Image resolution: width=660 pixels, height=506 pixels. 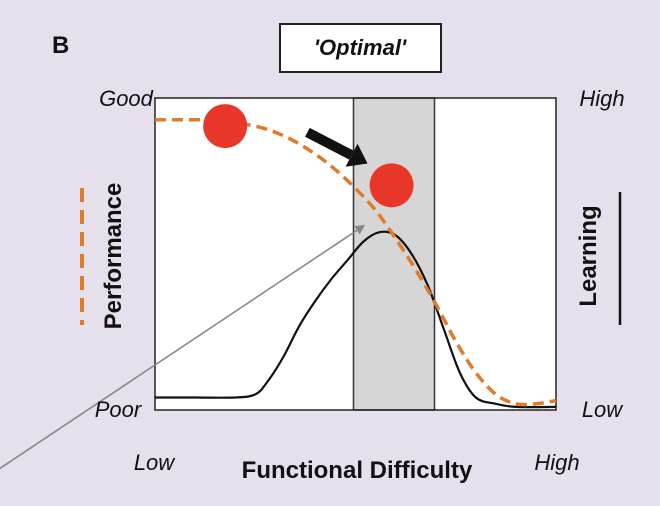 I want to click on x-tick-high: High, so click(x=556, y=462).